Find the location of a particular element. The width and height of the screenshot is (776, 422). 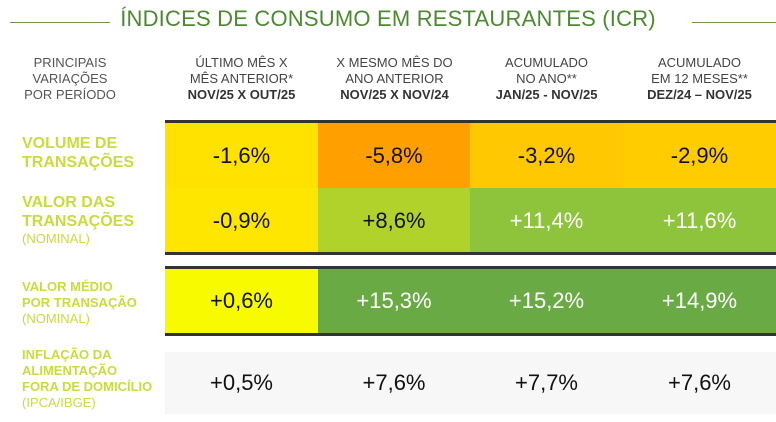

title-row: ÍNDICES DE CONSUMO EM RESTAURANTES (ICR) is located at coordinates (388, 19).